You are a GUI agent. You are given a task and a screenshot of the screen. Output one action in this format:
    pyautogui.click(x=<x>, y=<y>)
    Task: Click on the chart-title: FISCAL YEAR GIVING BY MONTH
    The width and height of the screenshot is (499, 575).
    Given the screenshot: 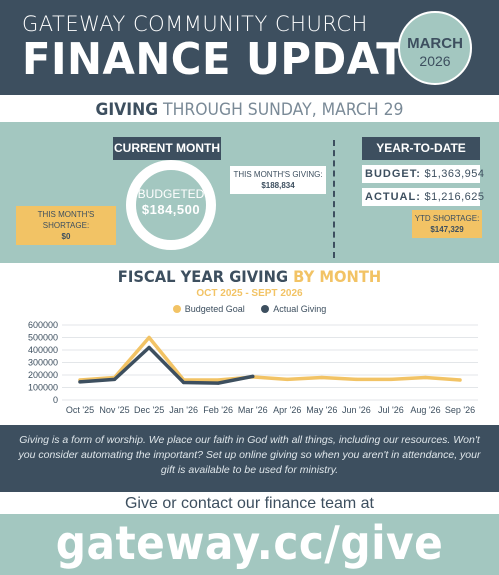 What is the action you would take?
    pyautogui.click(x=249, y=276)
    